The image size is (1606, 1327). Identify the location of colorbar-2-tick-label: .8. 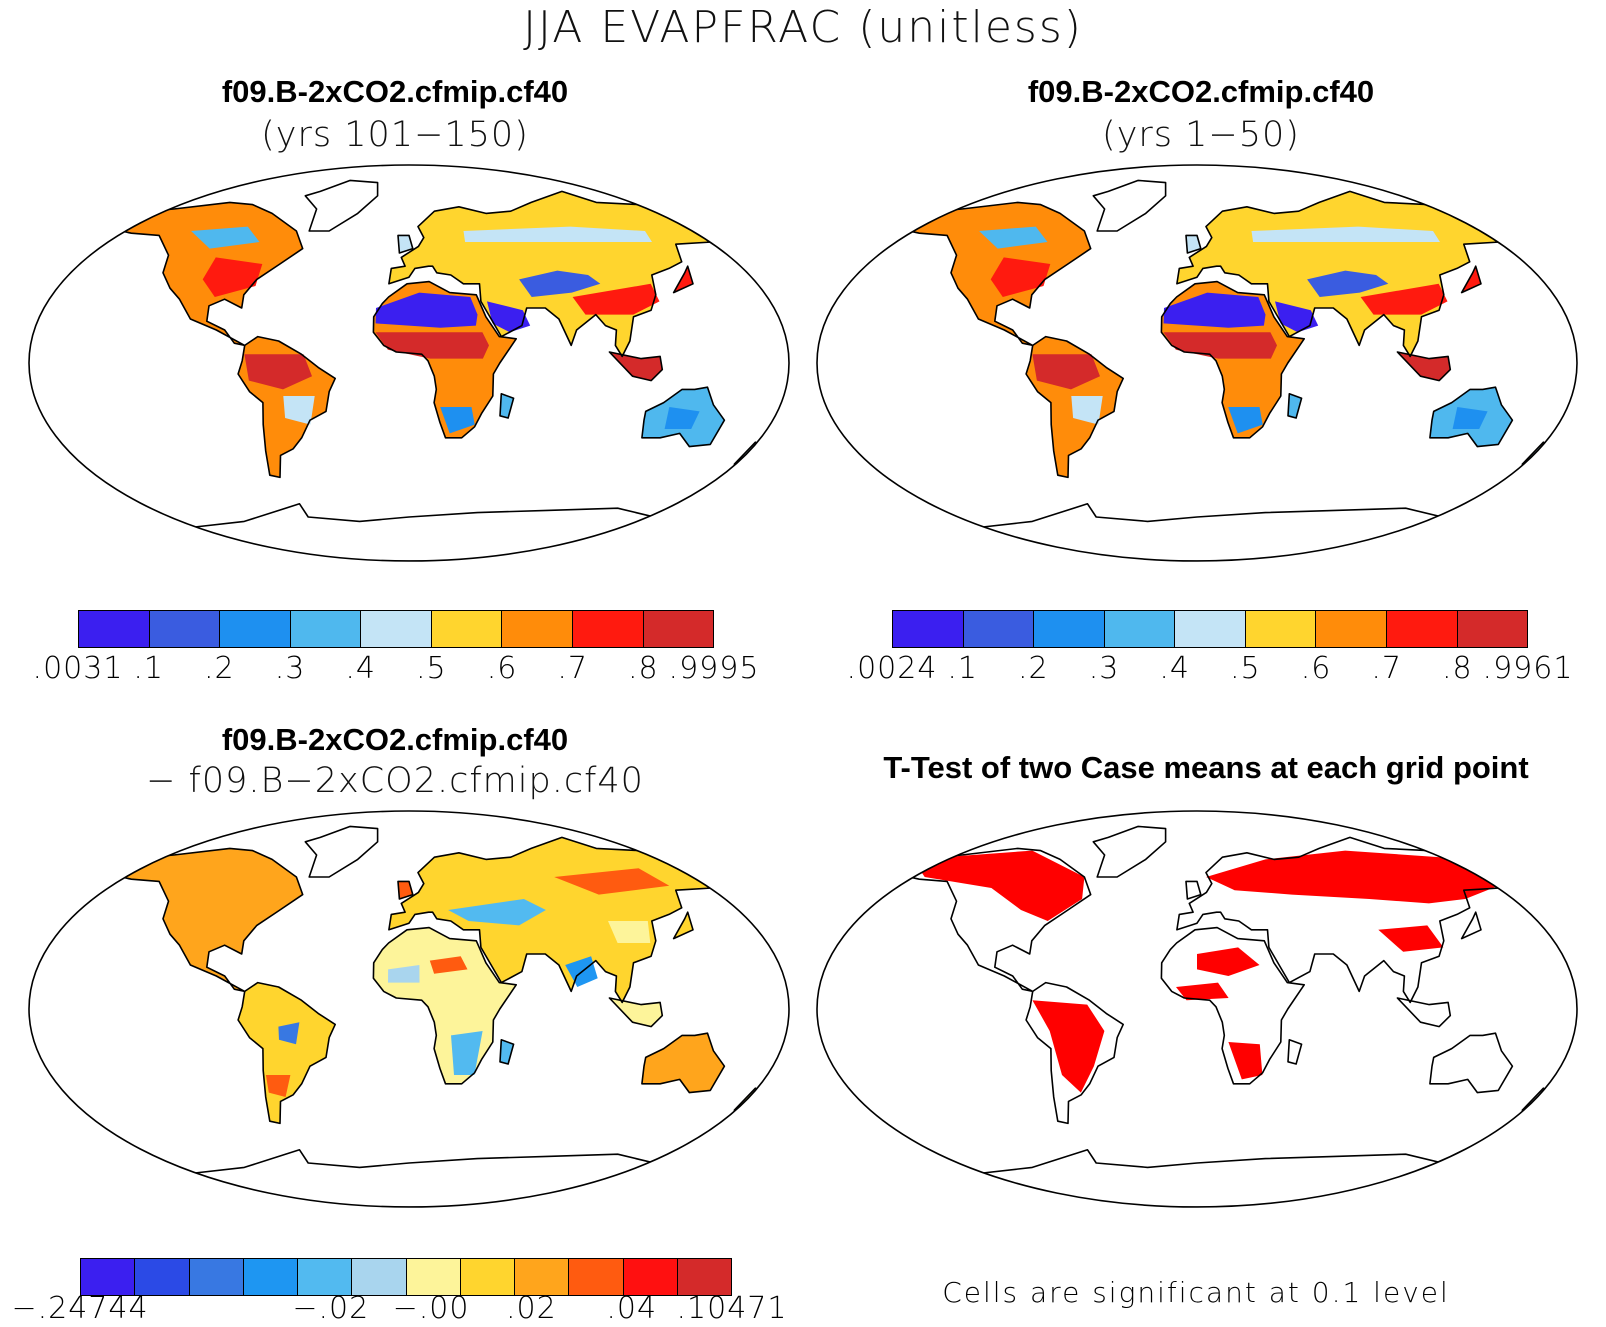
(1457, 668).